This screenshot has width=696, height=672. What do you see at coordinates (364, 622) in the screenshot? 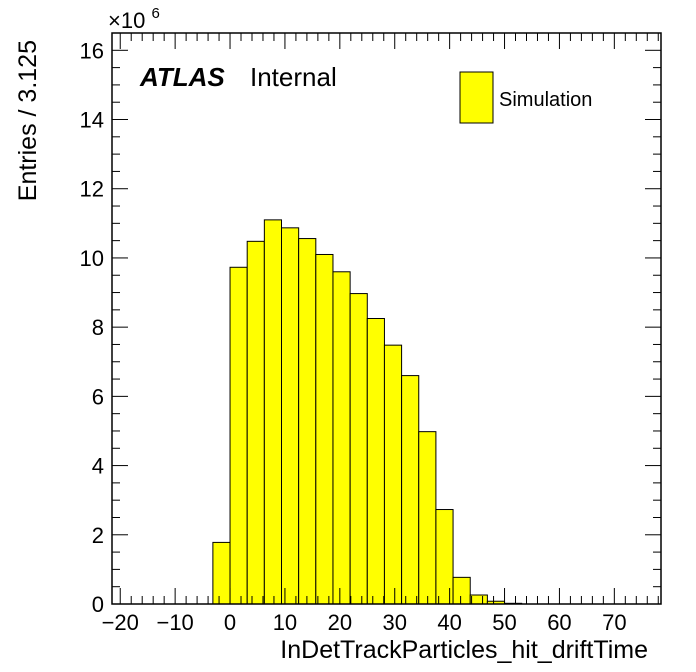
I see `x-tick-labels: −20 −10 0 10 20 30 40 50 60 70` at bounding box center [364, 622].